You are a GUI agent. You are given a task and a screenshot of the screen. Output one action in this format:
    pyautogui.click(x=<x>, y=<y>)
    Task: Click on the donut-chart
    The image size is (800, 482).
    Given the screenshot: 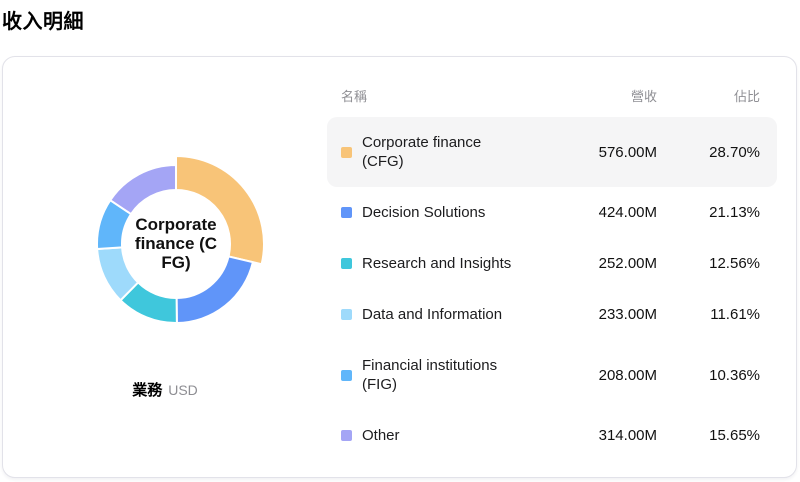 What is the action you would take?
    pyautogui.click(x=180, y=240)
    